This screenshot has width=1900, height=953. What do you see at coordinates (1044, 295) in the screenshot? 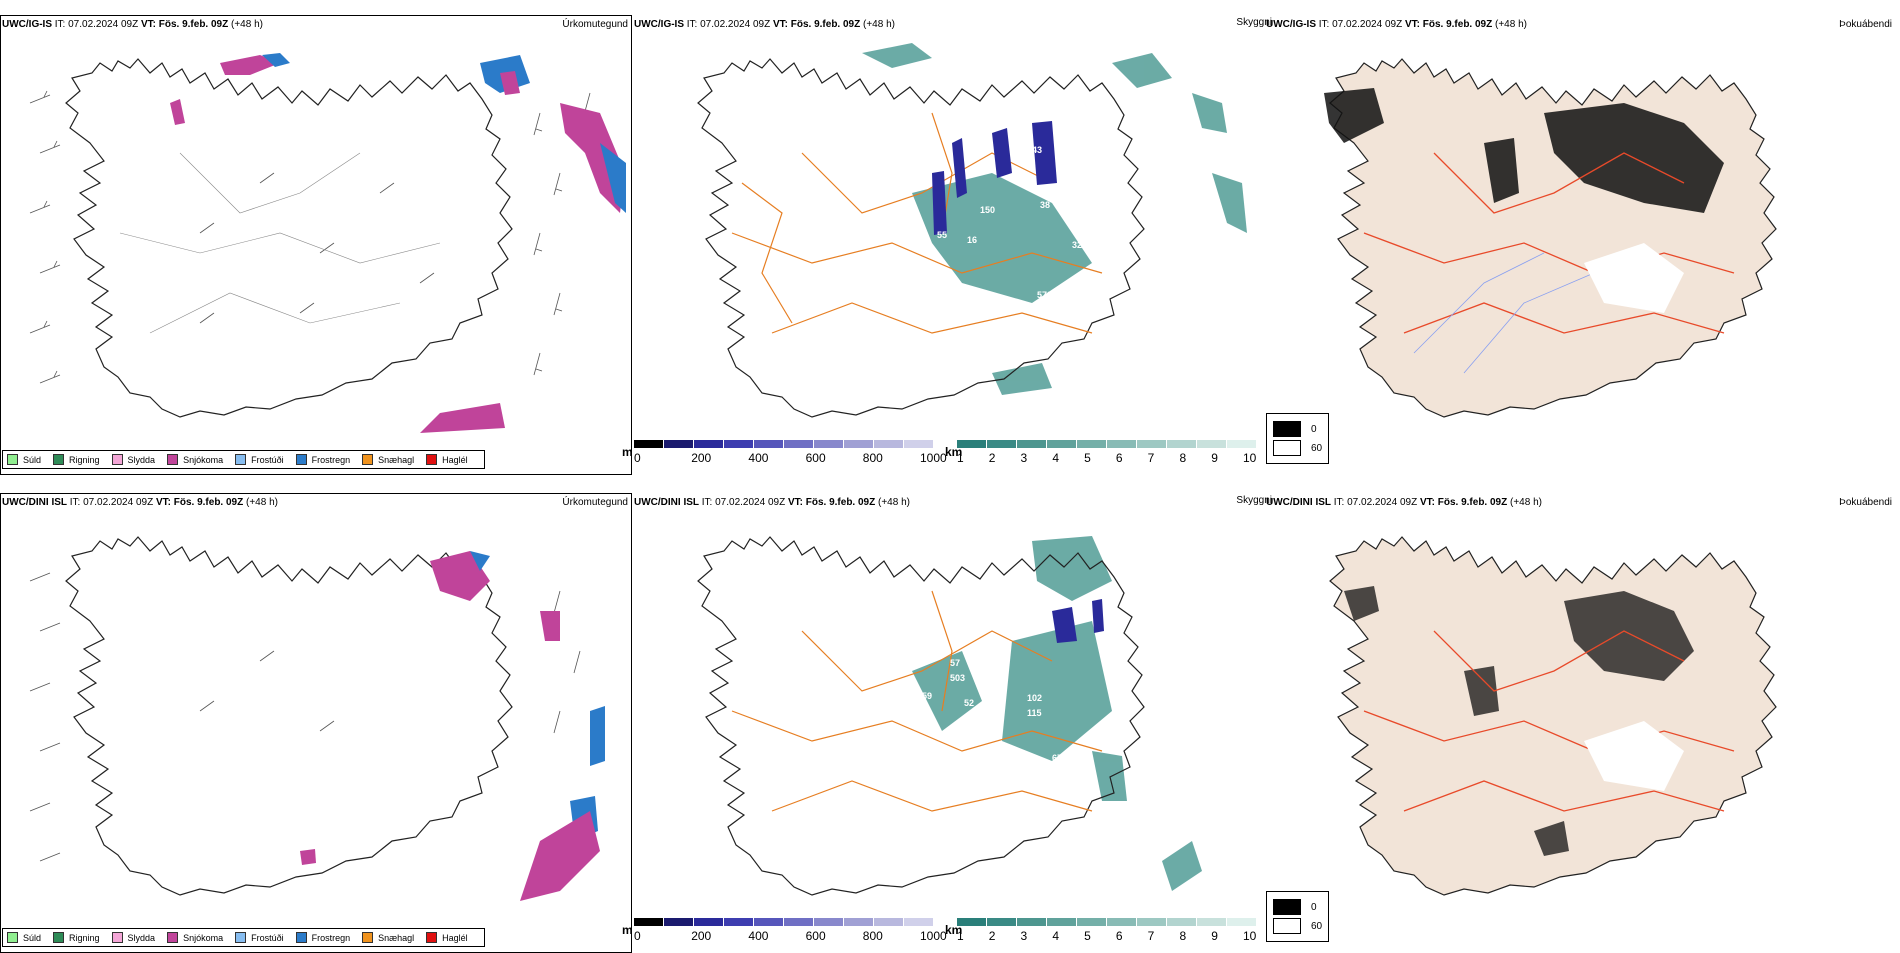
I see `svg-text: 570` at bounding box center [1044, 295].